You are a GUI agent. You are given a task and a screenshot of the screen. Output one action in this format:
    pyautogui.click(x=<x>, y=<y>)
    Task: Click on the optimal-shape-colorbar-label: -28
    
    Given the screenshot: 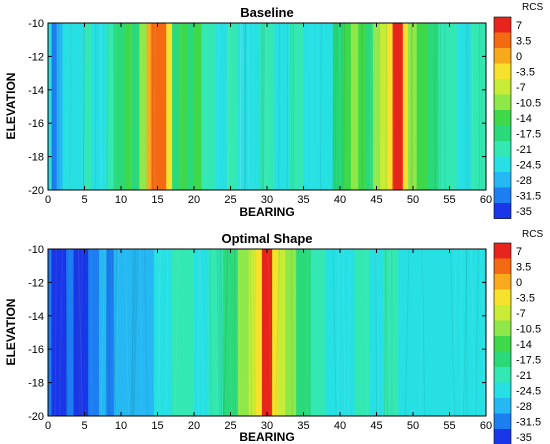 What is the action you would take?
    pyautogui.click(x=524, y=407)
    